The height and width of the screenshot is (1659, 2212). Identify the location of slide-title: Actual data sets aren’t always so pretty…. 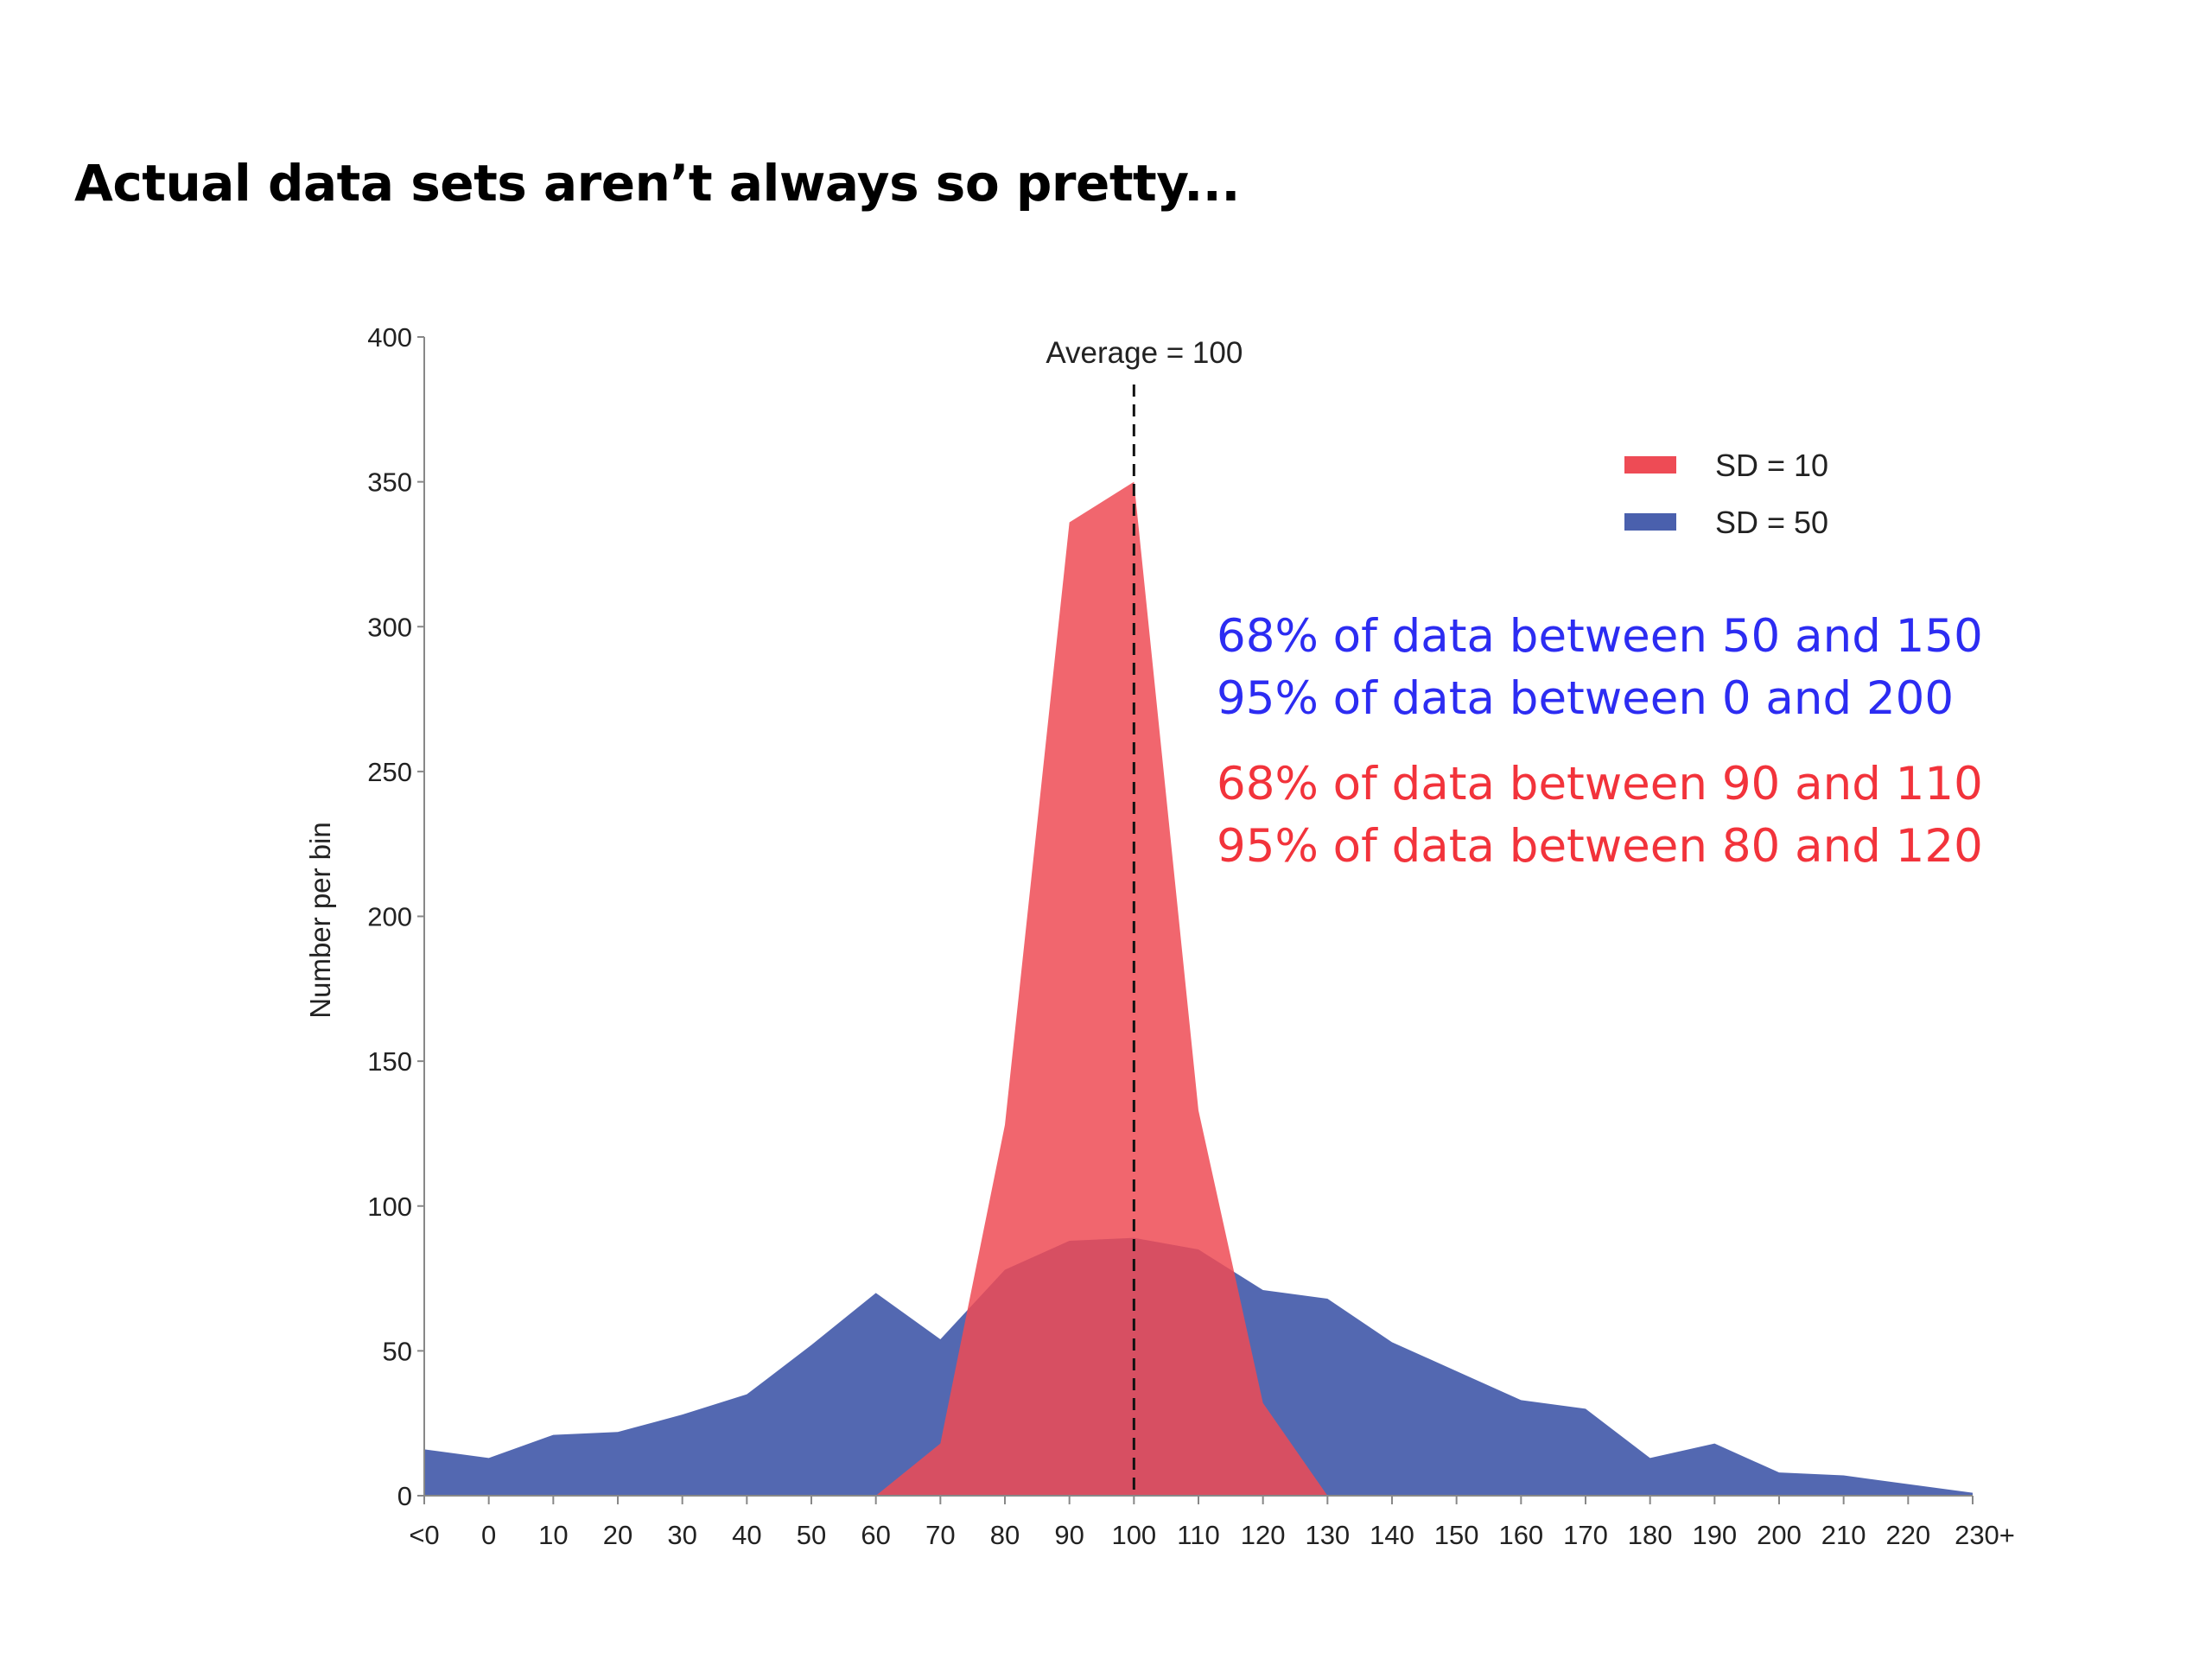
(657, 183).